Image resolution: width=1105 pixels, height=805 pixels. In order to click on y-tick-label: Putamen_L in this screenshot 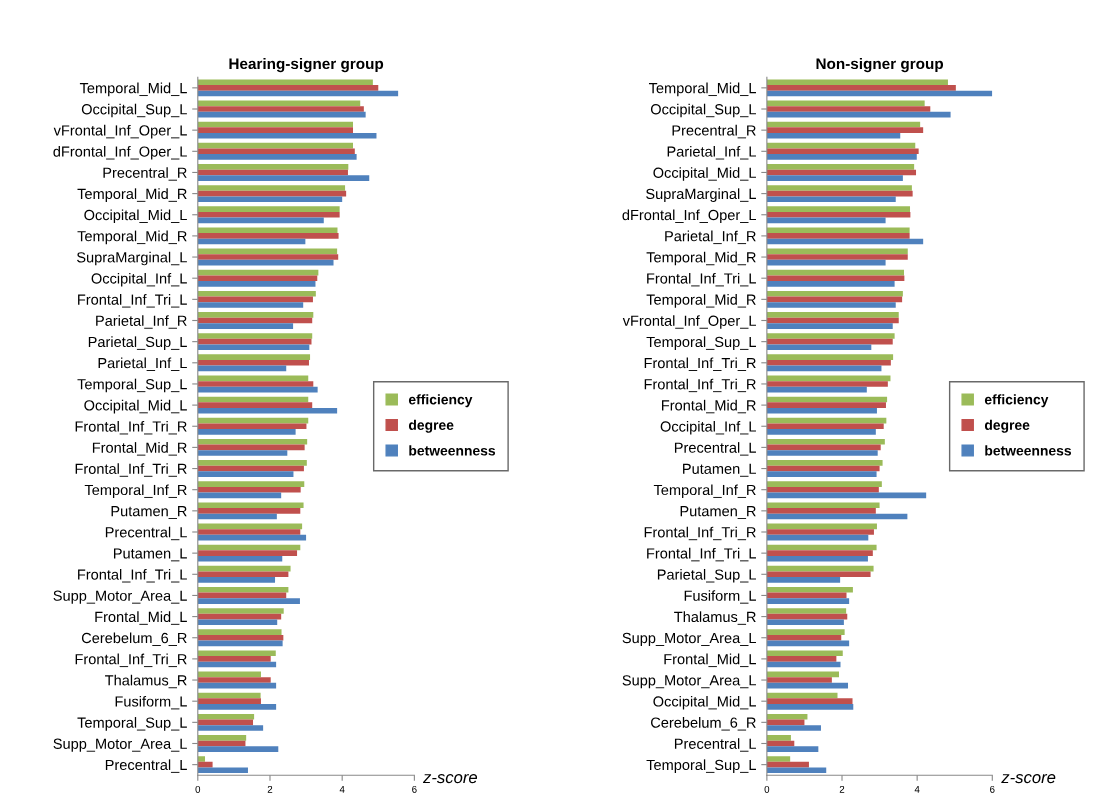, I will do `click(150, 555)`.